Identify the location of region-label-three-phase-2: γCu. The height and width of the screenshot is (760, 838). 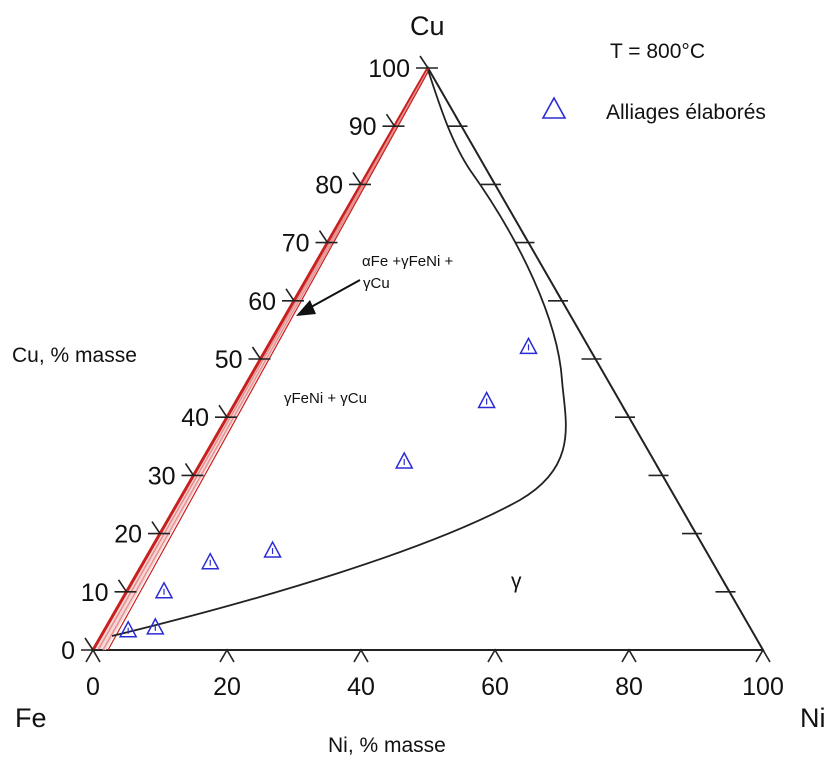
(376, 283).